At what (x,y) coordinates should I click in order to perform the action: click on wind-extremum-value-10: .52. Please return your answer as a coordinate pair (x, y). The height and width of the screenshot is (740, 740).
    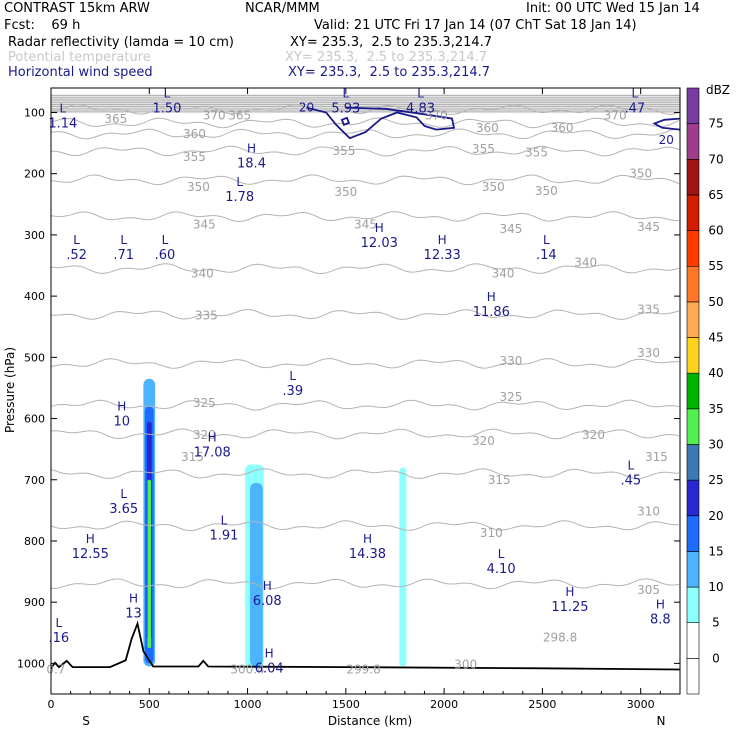
    Looking at the image, I should click on (76, 255).